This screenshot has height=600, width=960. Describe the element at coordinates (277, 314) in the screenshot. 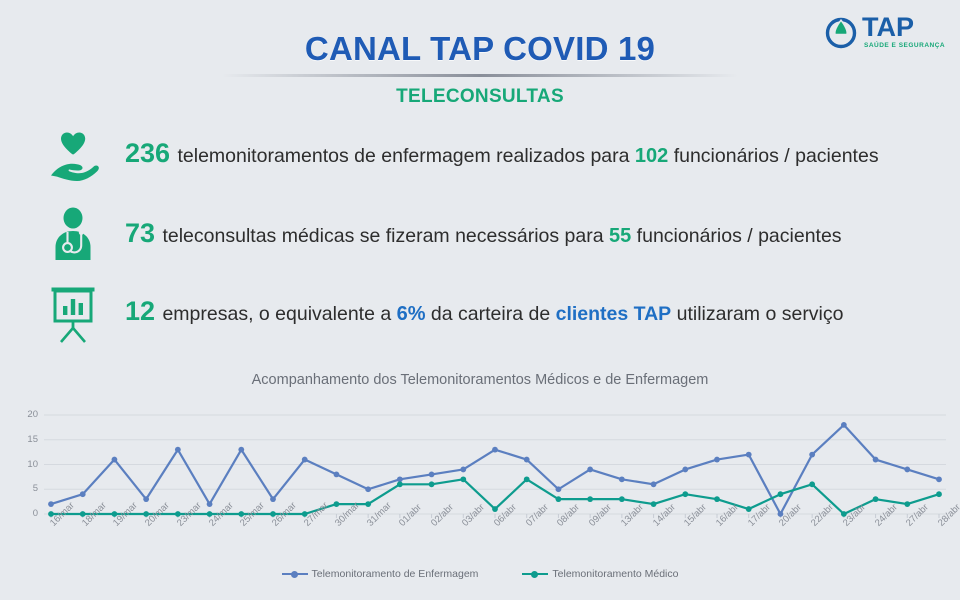

I see `stat-desc-3a: empresas, o equivalente a` at that location.